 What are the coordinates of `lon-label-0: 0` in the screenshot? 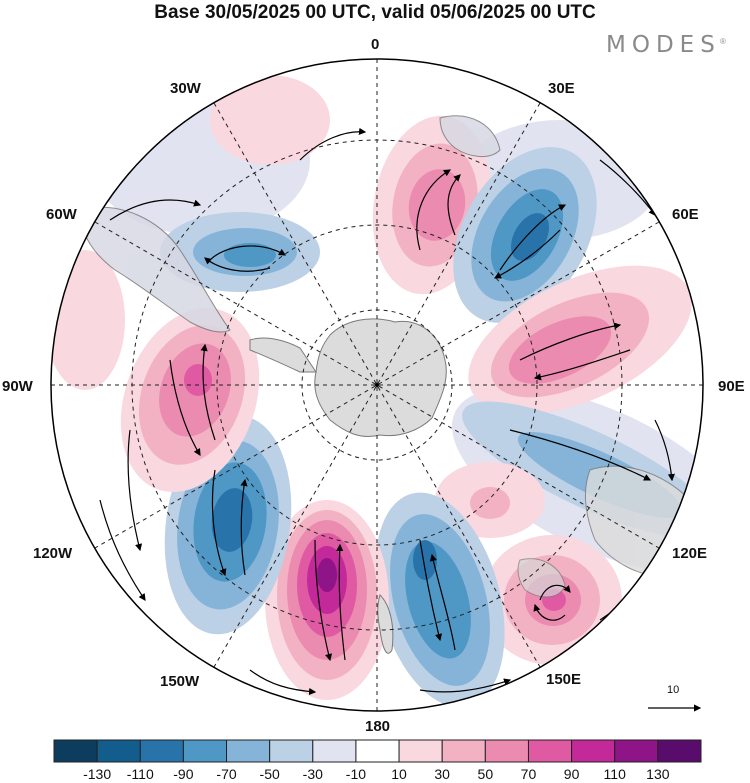 It's located at (375, 44).